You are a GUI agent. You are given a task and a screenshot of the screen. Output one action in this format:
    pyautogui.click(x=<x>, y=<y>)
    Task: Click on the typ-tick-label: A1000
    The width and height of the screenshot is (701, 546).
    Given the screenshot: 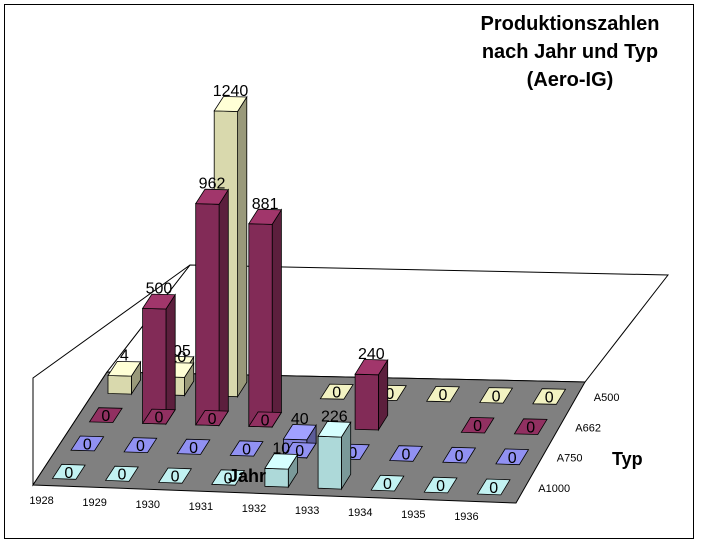 What is the action you would take?
    pyautogui.click(x=554, y=489)
    